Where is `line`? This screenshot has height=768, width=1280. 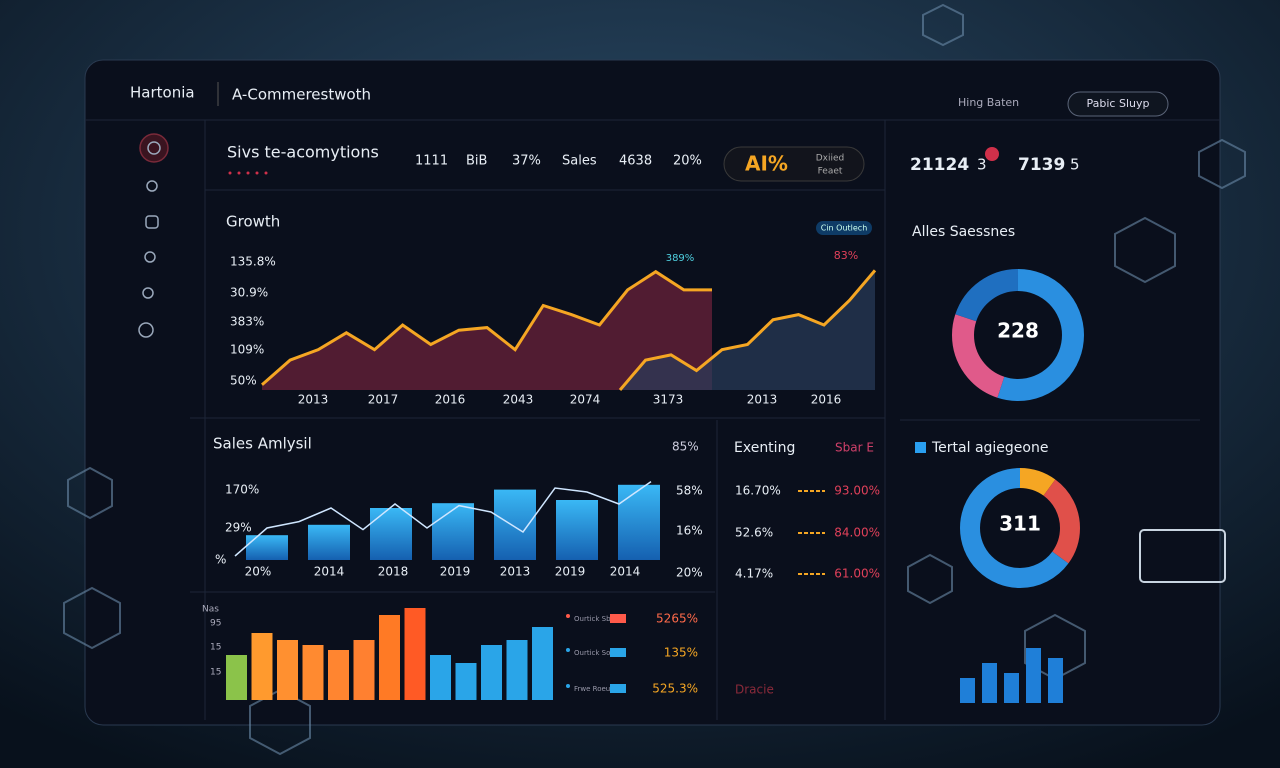 line is located at coordinates (486, 327).